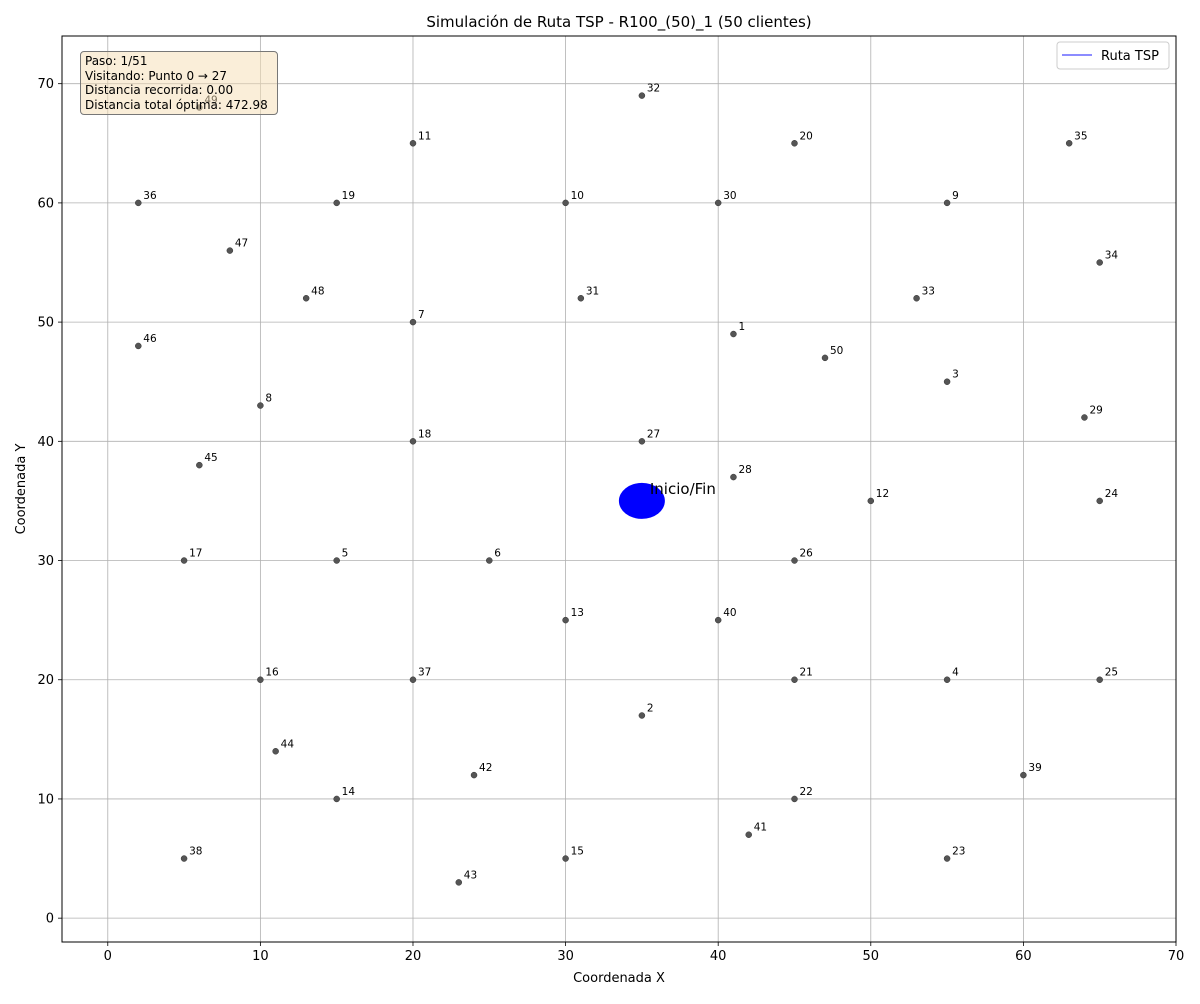 The width and height of the screenshot is (1200, 1004). I want to click on point-label: 46, so click(150, 339).